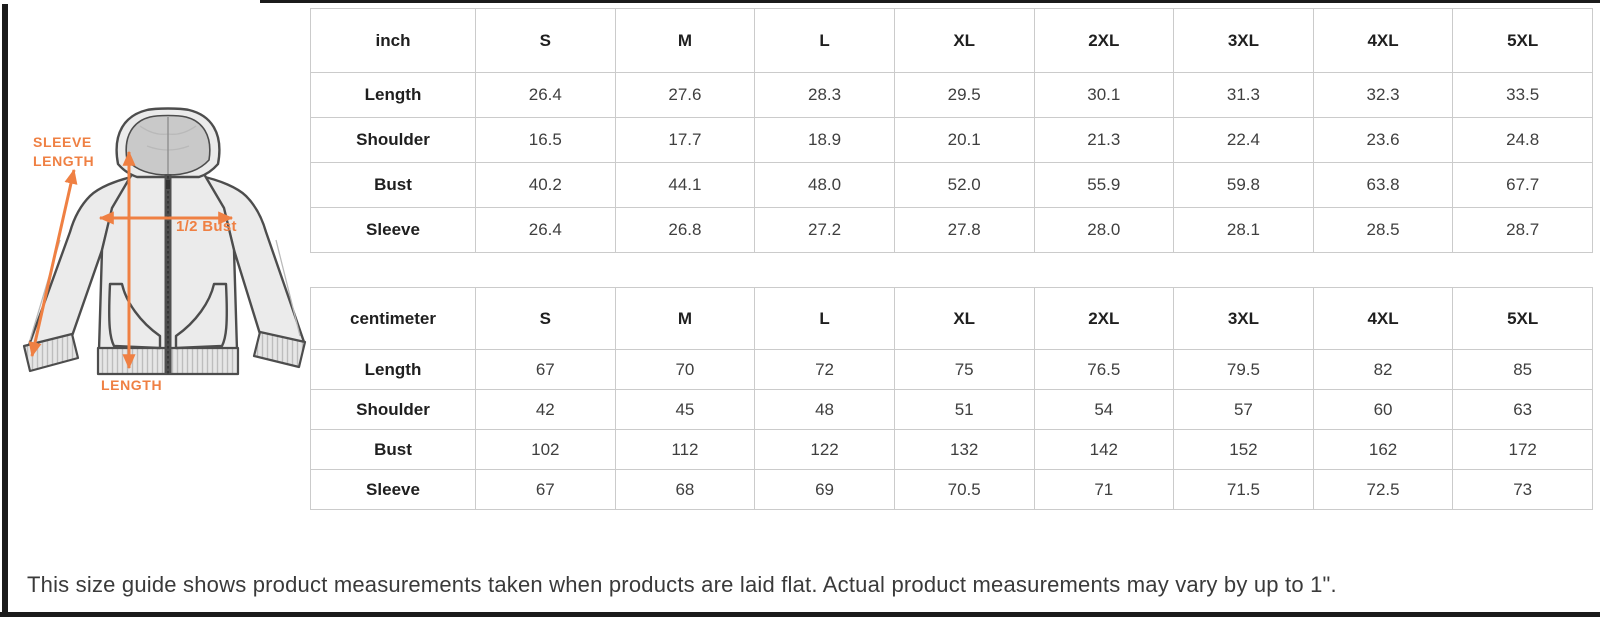  Describe the element at coordinates (1104, 409) in the screenshot. I see `measurement-value-cell: 54` at that location.